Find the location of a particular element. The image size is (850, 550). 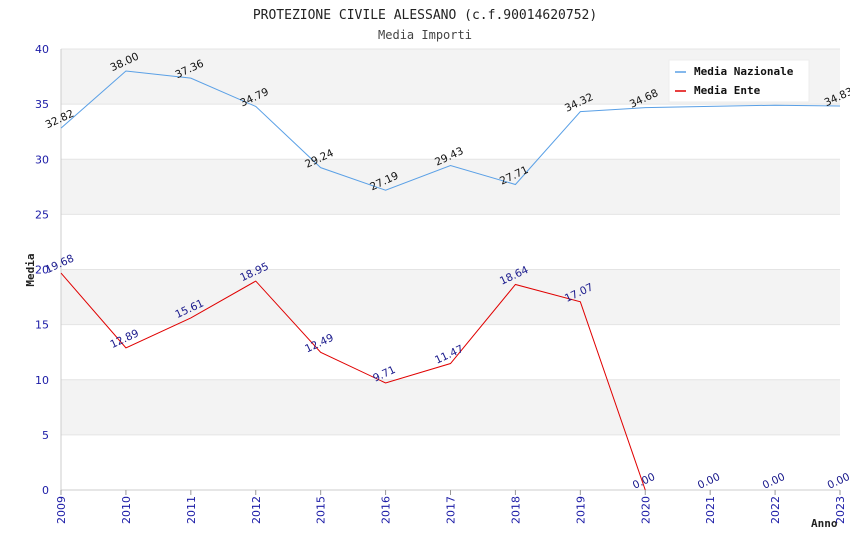

y-tick-label: 5 is located at coordinates (45, 435).